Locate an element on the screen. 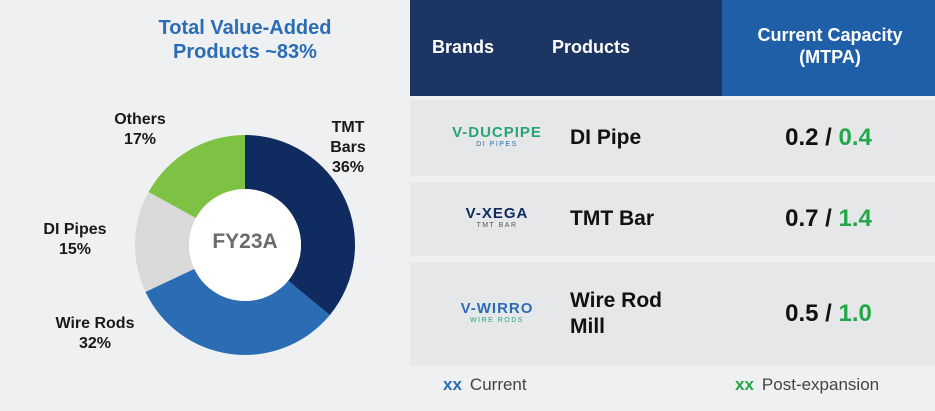 This screenshot has height=411, width=935. legend-item: xx Current is located at coordinates (485, 385).